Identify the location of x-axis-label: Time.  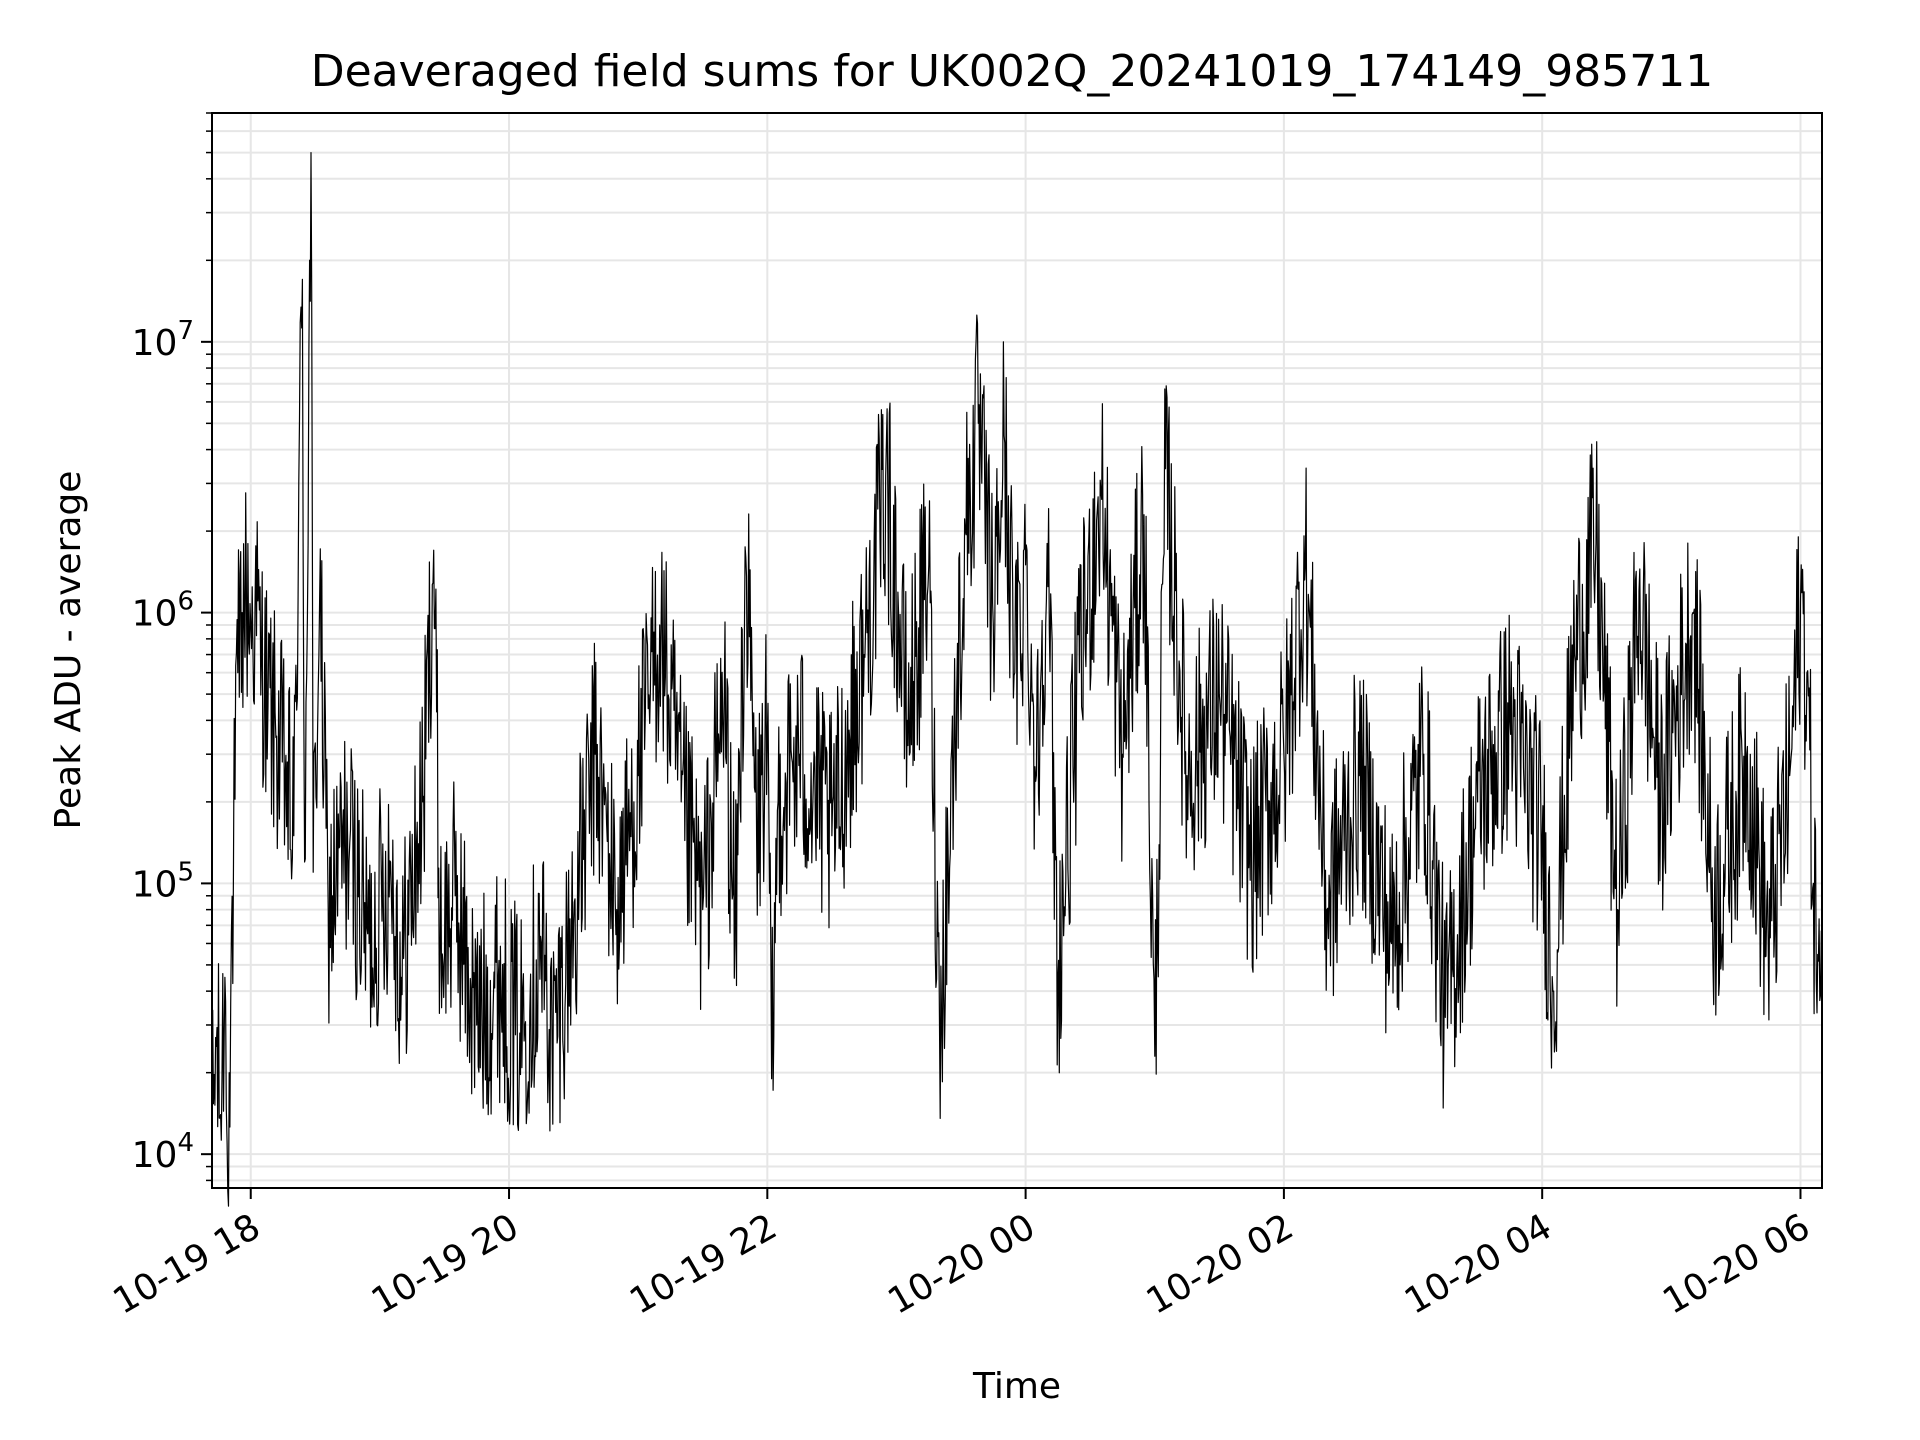
(1016, 1386).